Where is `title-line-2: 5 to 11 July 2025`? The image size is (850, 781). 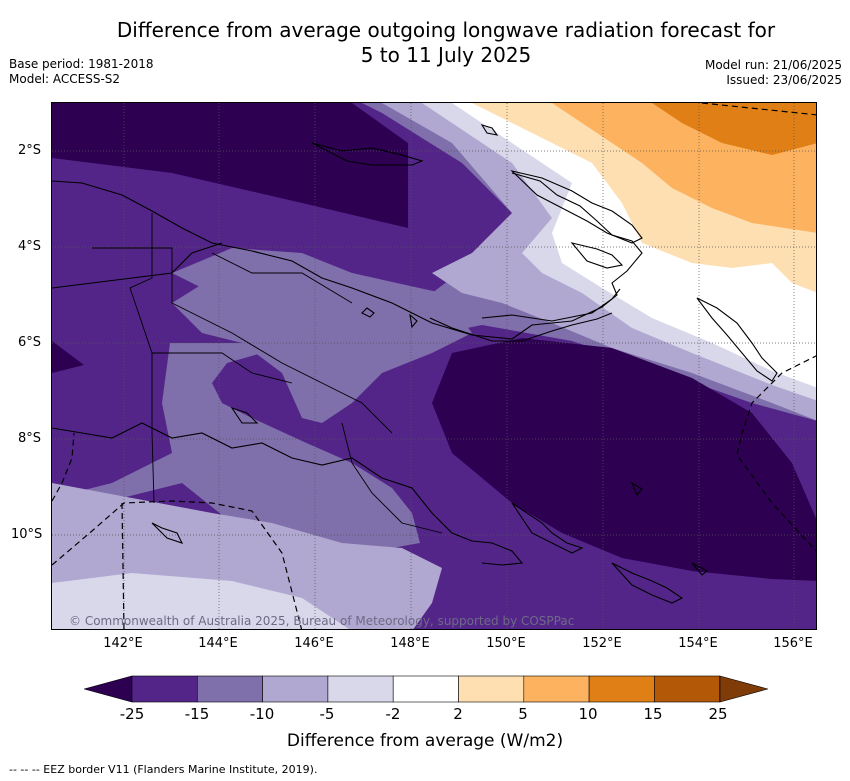 title-line-2: 5 to 11 July 2025 is located at coordinates (446, 55).